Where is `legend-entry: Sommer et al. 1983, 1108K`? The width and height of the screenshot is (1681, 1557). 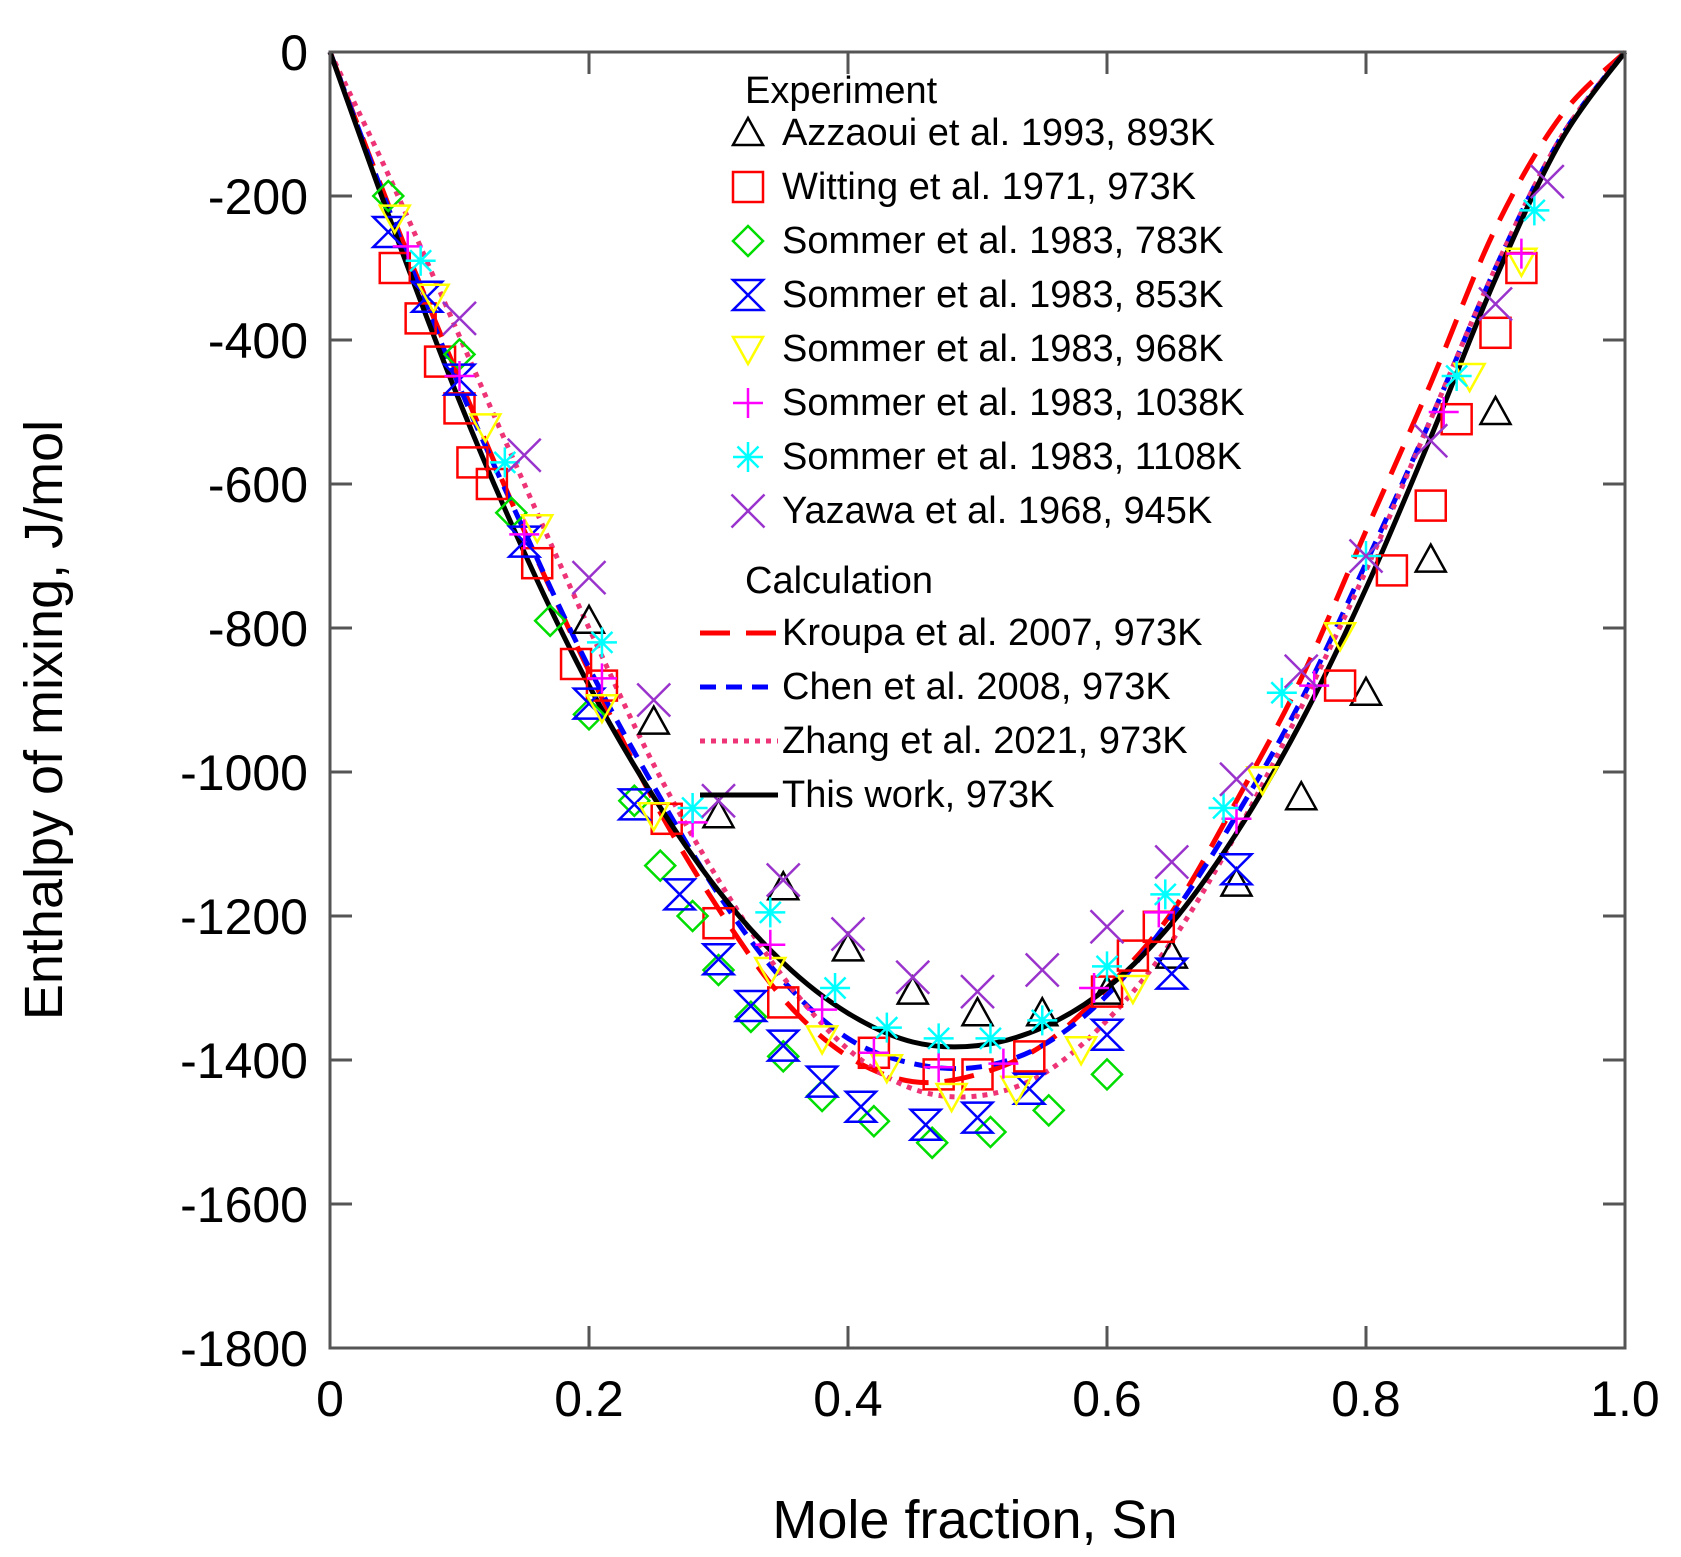
legend-entry: Sommer et al. 1983, 1108K is located at coordinates (987, 457).